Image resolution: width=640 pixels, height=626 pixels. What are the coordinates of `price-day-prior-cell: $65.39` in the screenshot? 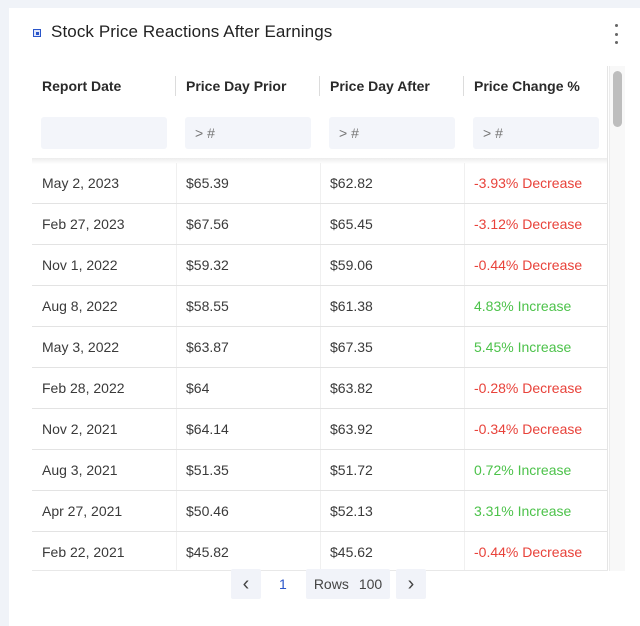 It's located at (207, 183).